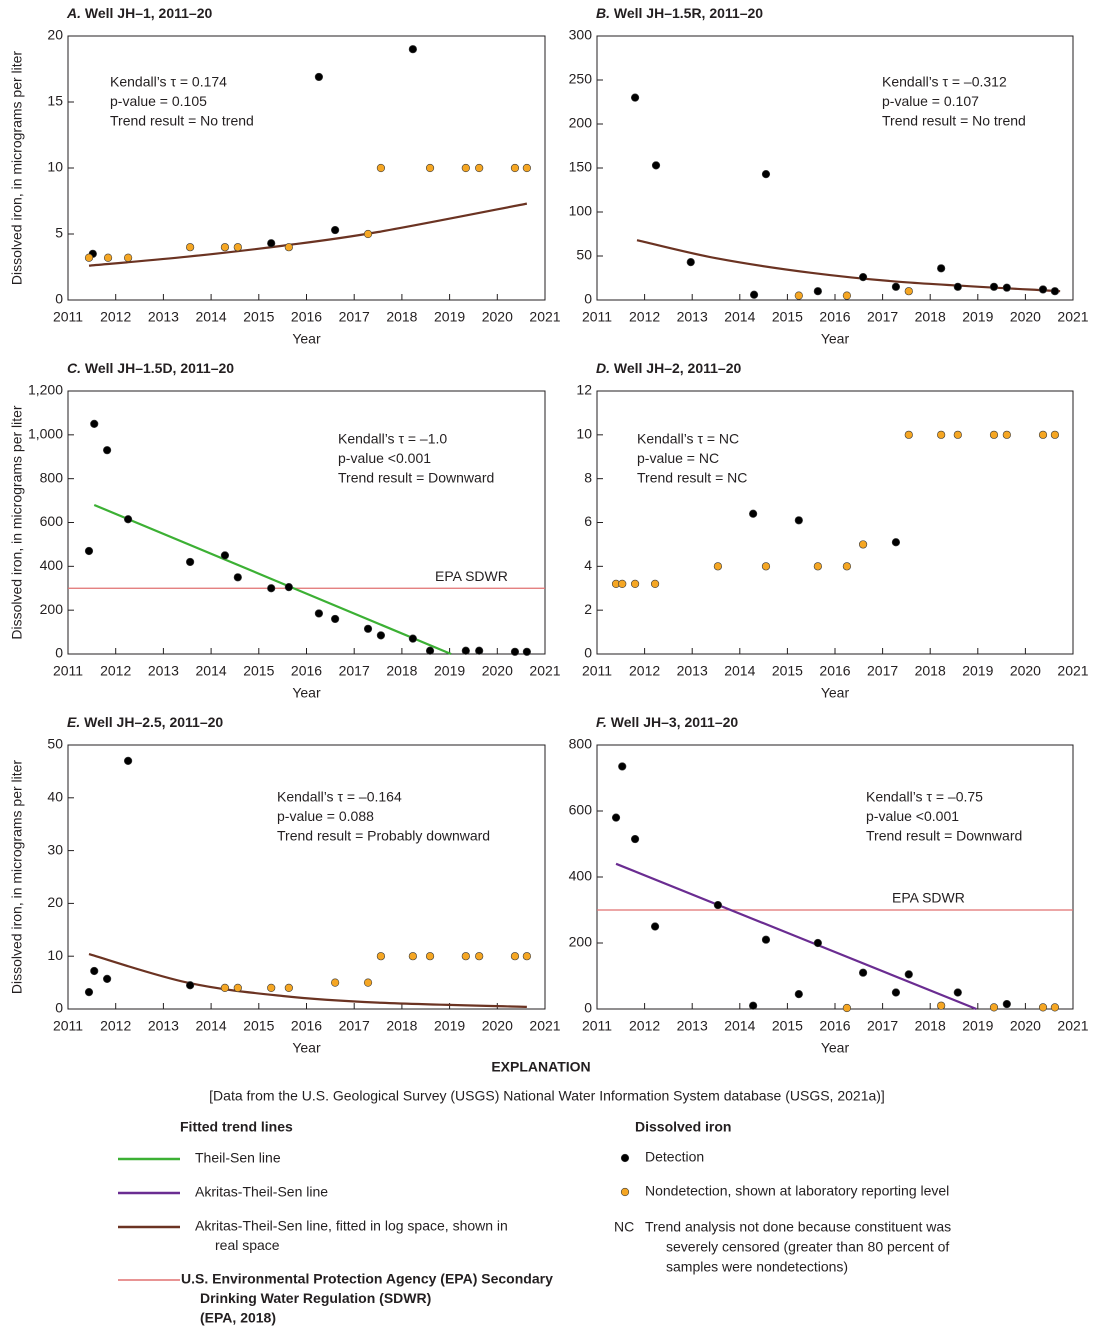  I want to click on y-tick-label: 800, so click(581, 744).